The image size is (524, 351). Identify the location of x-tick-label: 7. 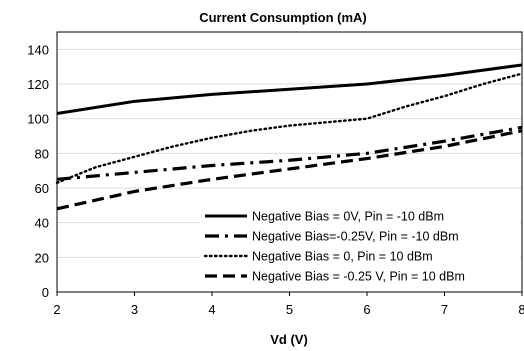
(444, 309).